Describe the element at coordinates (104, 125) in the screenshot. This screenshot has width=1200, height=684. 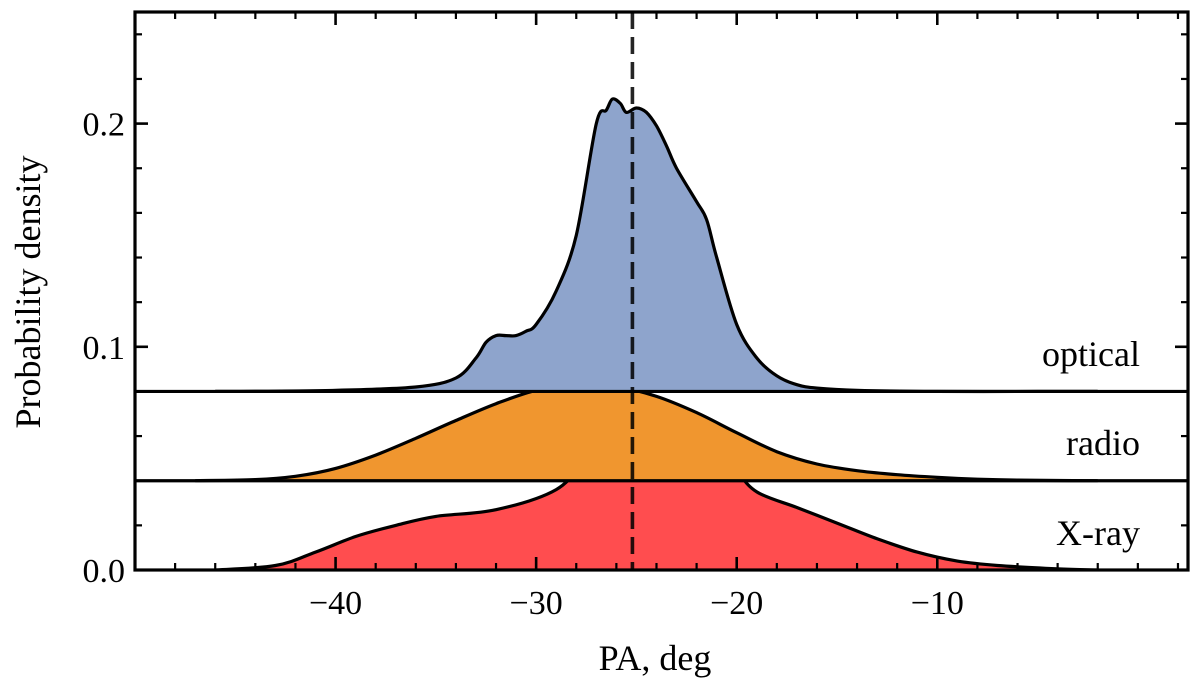
I see `y-tick-label: 0.2` at that location.